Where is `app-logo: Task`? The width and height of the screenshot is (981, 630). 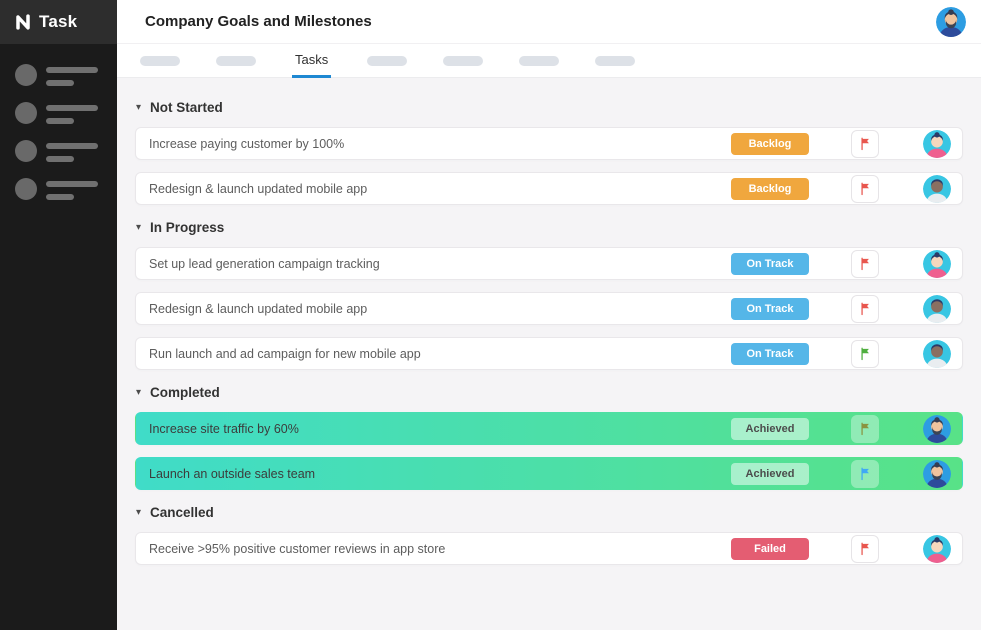
app-logo: Task is located at coordinates (58, 22).